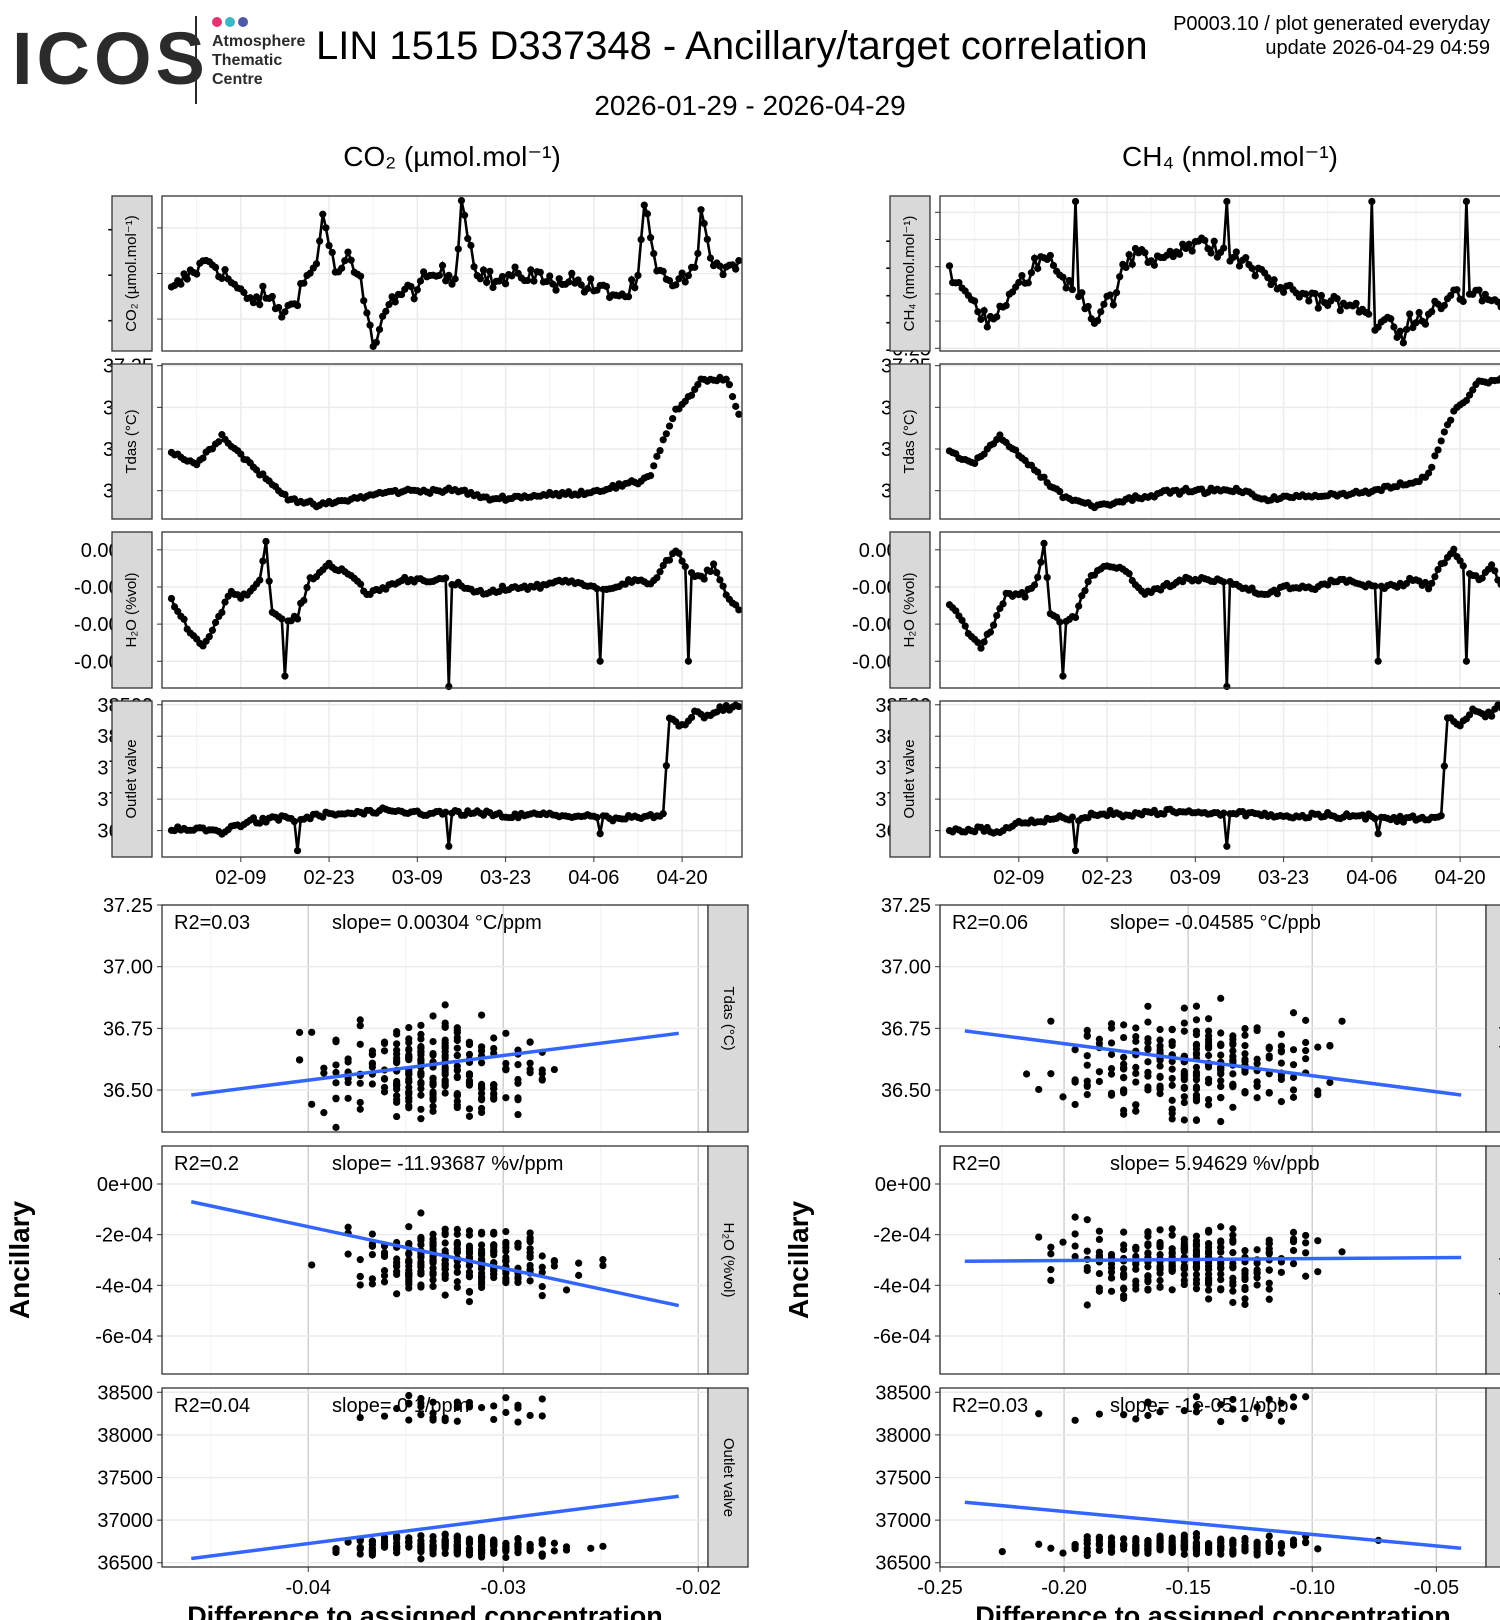 Image resolution: width=1500 pixels, height=1620 pixels. Describe the element at coordinates (990, 1406) in the screenshot. I see `r2-annotation: R2=0.03` at that location.